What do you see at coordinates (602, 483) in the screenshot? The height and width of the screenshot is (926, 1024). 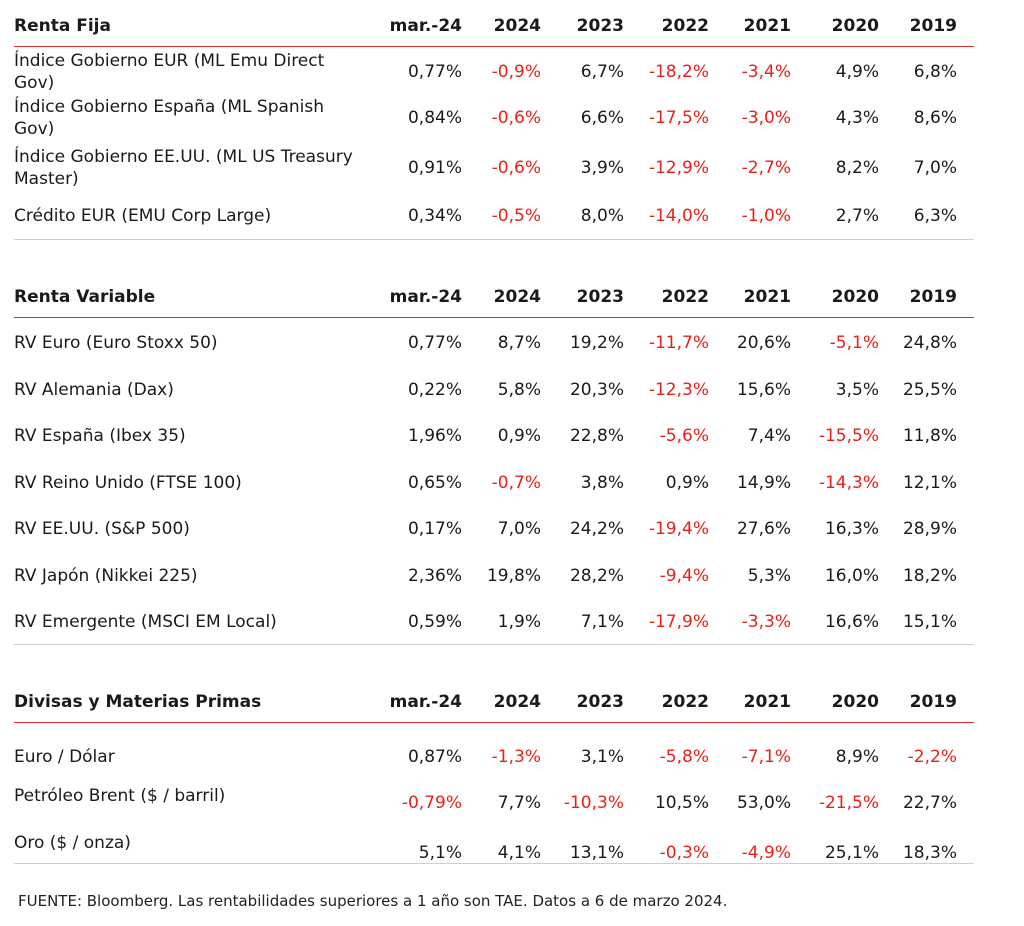 I see `return-value: 3,8%` at bounding box center [602, 483].